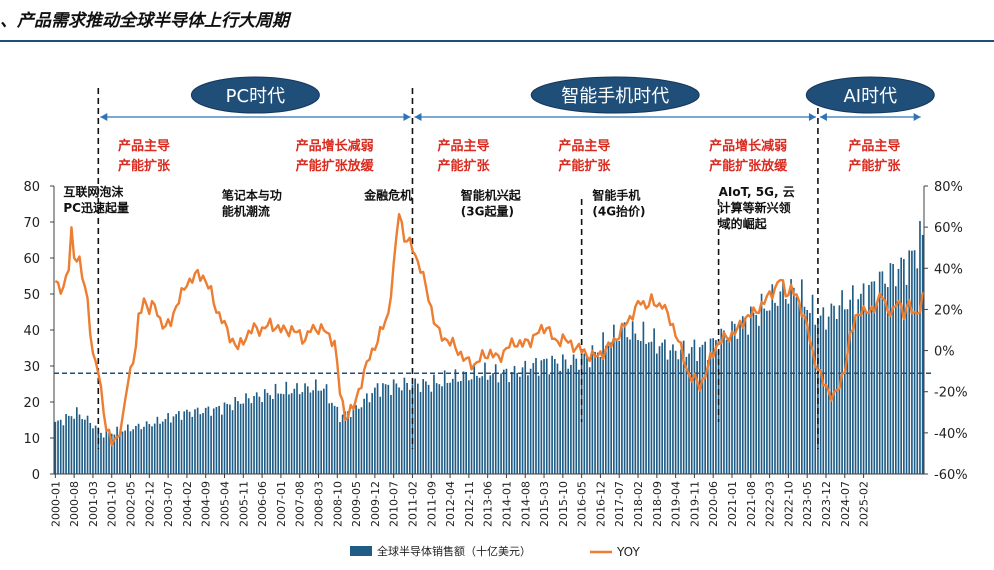 This screenshot has width=994, height=570. Describe the element at coordinates (628, 552) in the screenshot. I see `legend-line-label: YOY` at that location.